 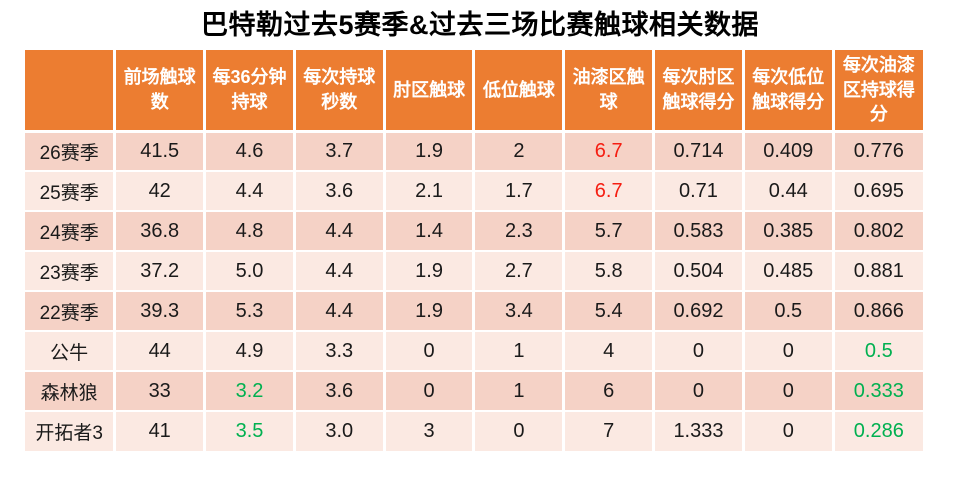 What do you see at coordinates (71, 151) in the screenshot?
I see `row-label: 26赛季` at bounding box center [71, 151].